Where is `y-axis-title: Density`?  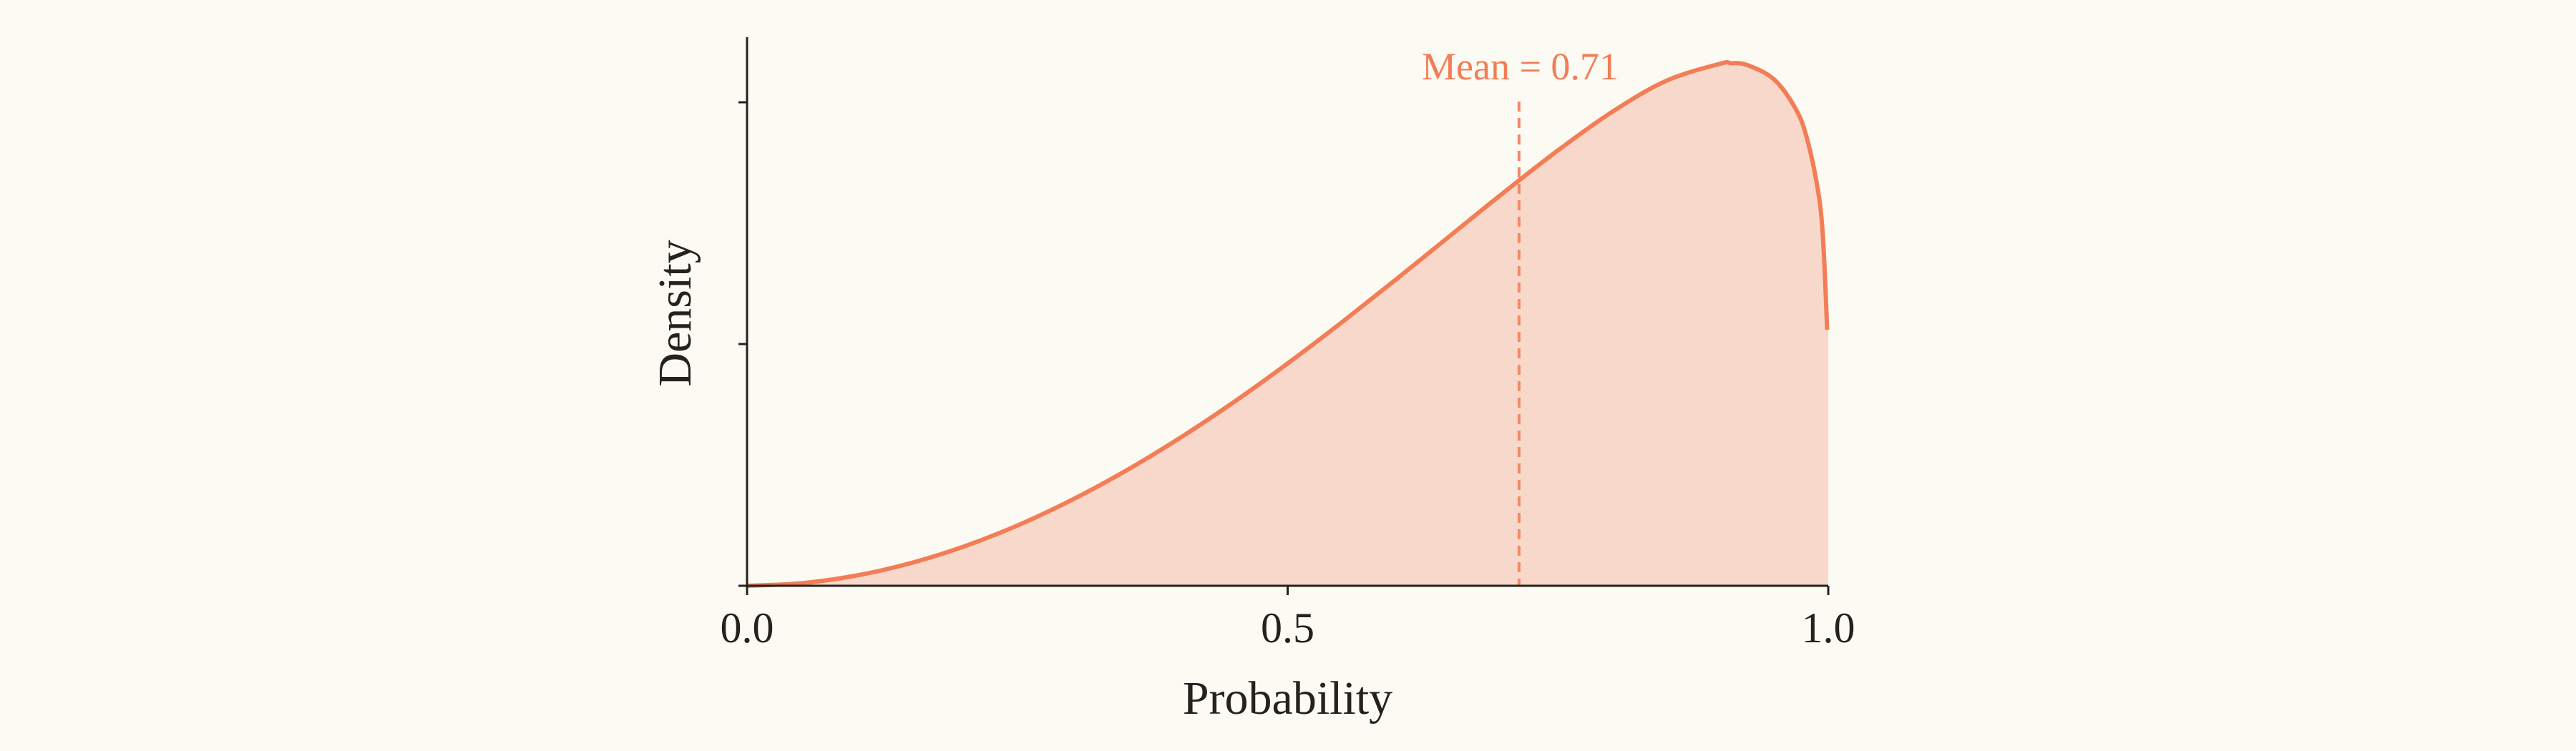 y-axis-title: Density is located at coordinates (675, 313).